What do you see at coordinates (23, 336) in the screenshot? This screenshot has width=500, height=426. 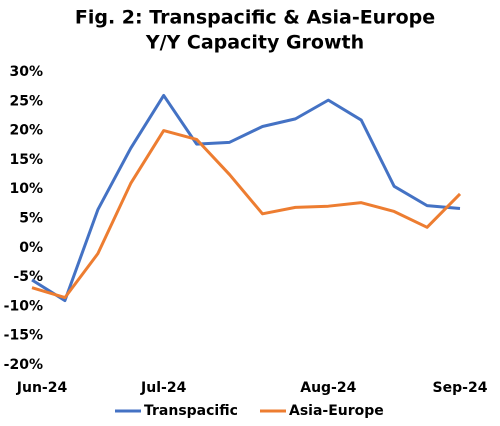 I see `y-tick-label: -15%` at bounding box center [23, 336].